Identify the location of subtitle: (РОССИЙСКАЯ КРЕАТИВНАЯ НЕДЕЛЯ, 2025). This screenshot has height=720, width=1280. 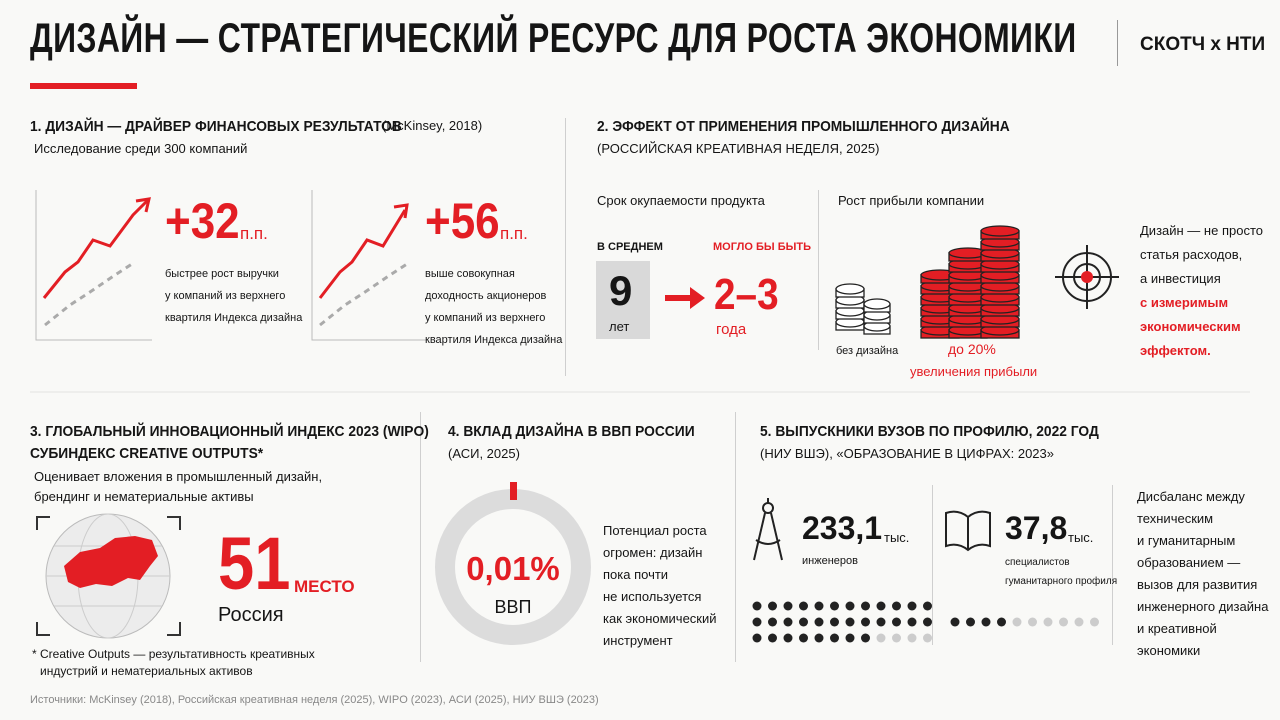
(738, 148).